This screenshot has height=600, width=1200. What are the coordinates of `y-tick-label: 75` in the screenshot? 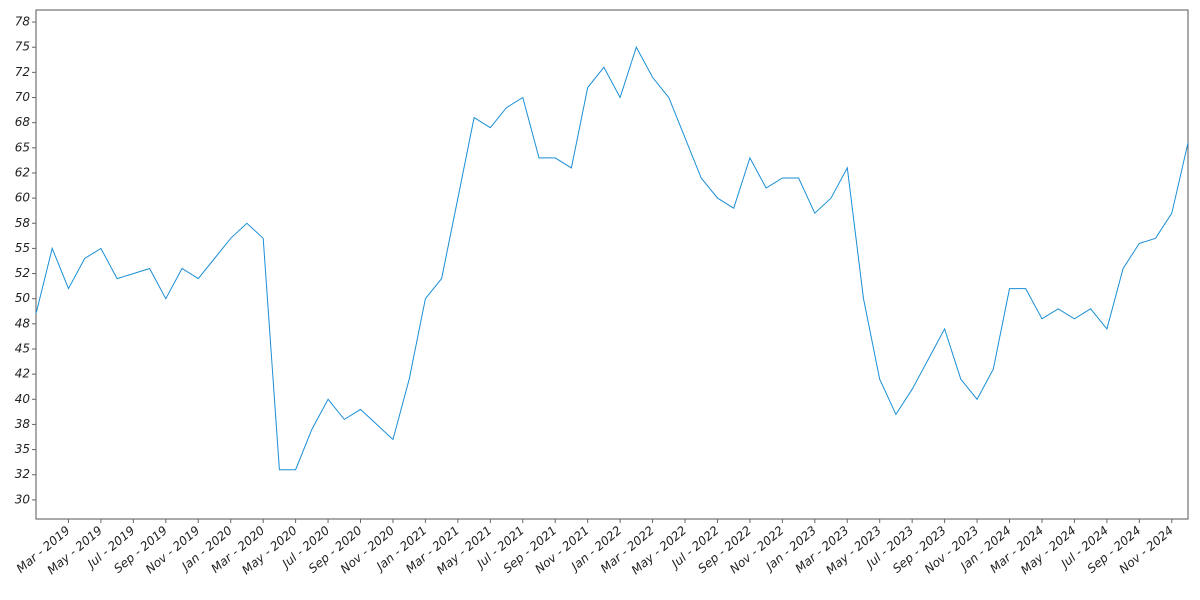 It's located at (22, 47).